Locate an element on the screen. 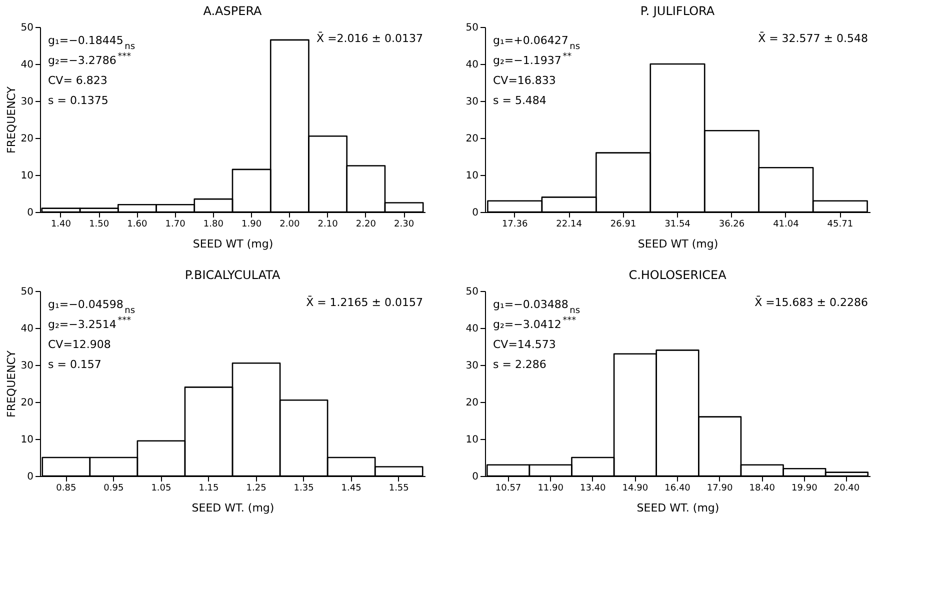 The image size is (943, 591). x-tick-label: 1.25 is located at coordinates (256, 489).